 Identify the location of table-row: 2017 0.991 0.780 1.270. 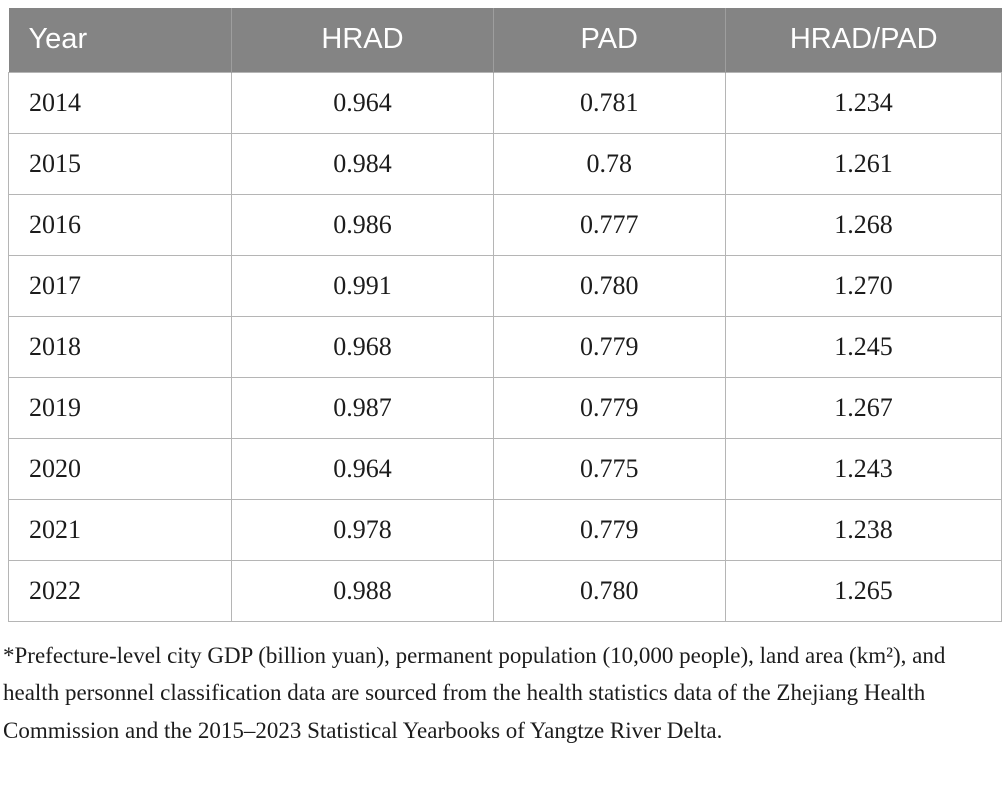
(505, 285).